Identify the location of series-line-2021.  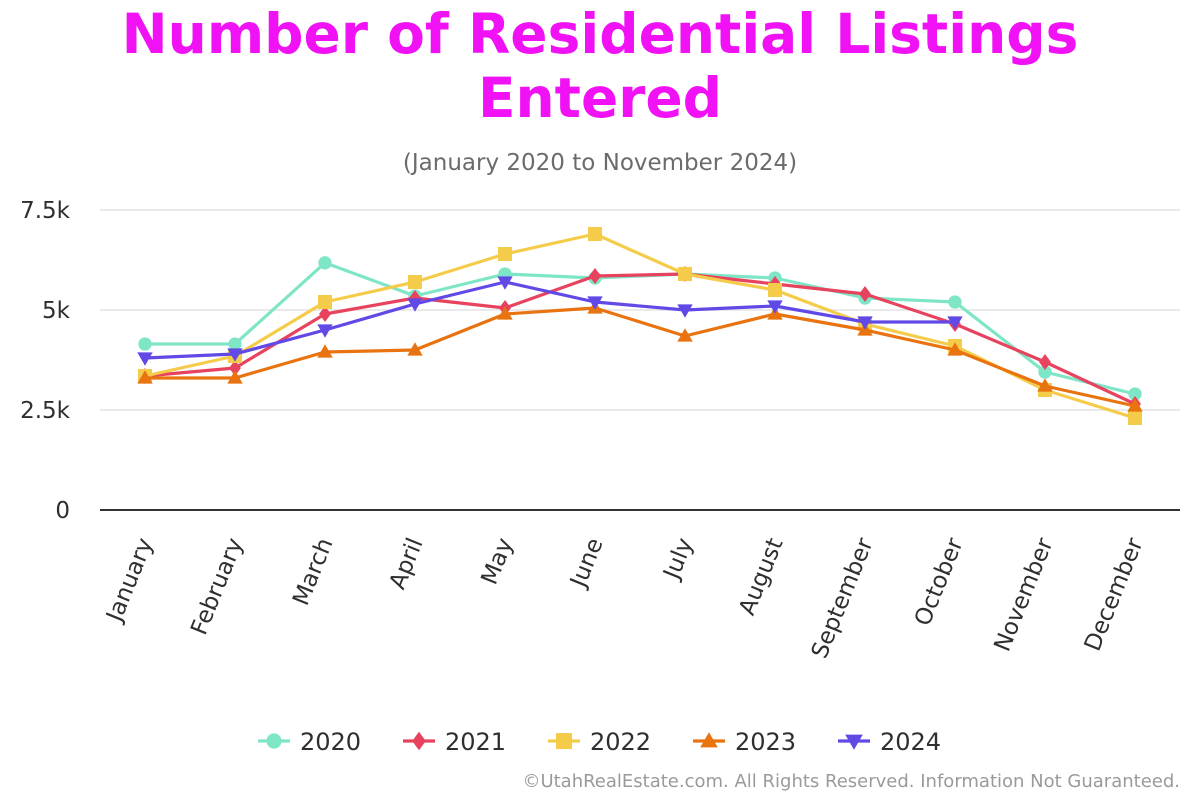
(640, 339).